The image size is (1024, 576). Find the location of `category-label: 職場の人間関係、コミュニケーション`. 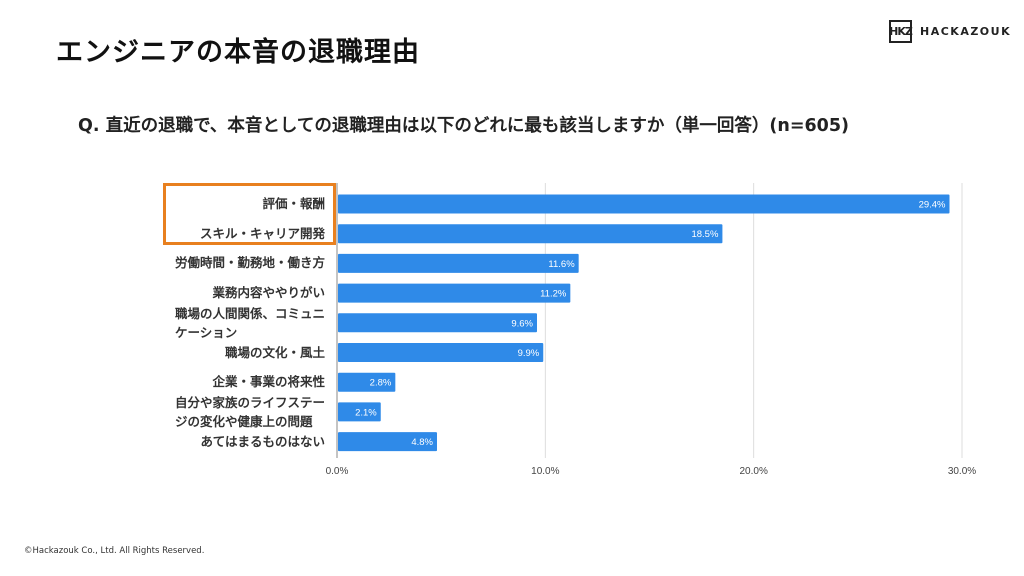

category-label: 職場の人間関係、コミュニケーション is located at coordinates (250, 322).